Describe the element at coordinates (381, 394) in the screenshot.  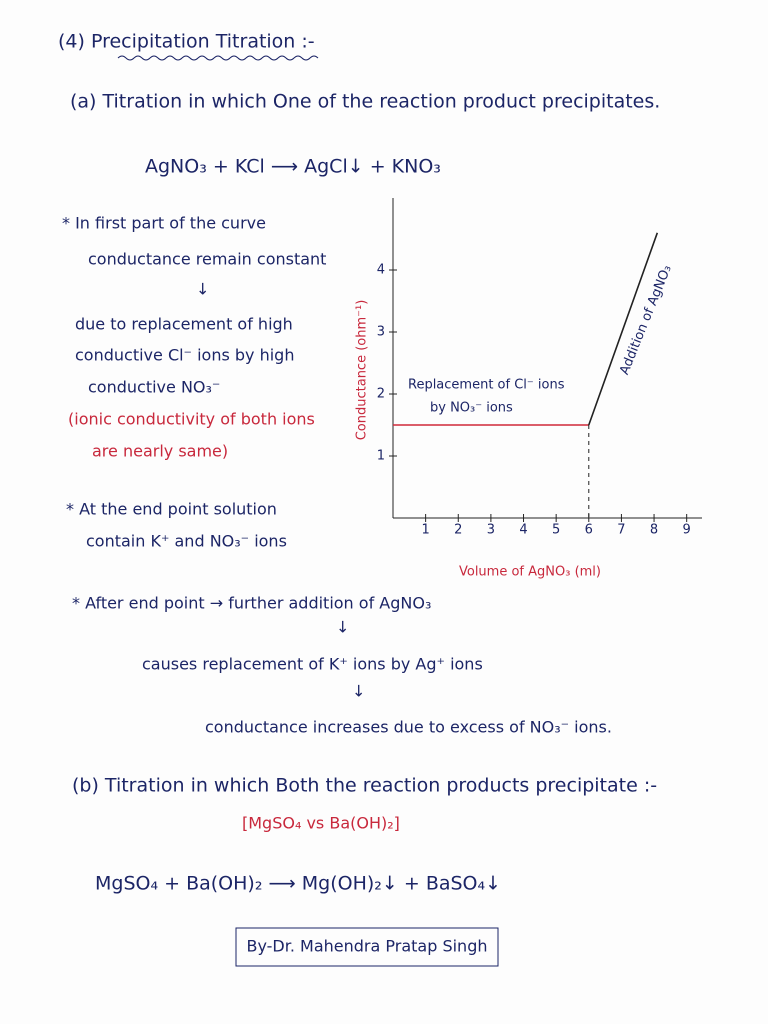
I see `y-tick-label: 2` at that location.